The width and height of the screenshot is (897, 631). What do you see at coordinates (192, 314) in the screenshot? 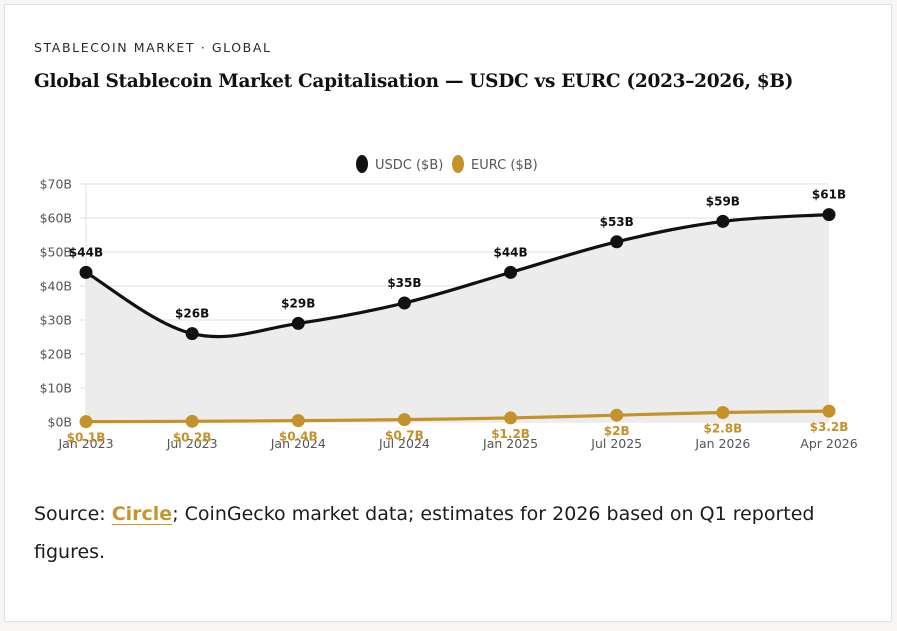
I see `usdc-data-label: $26B` at bounding box center [192, 314].